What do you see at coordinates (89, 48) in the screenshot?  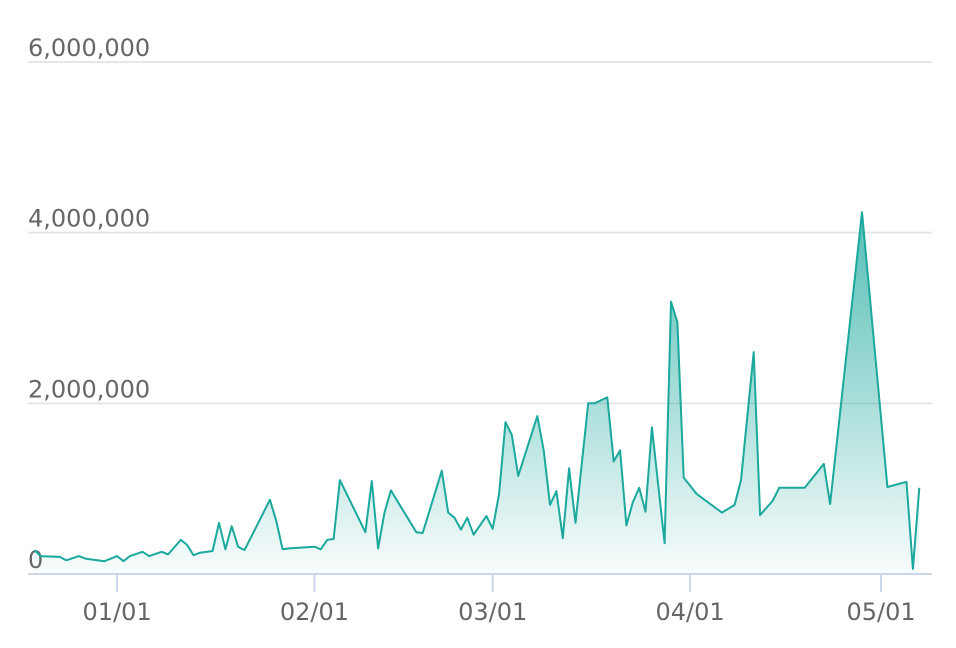 I see `y-tick-label: 6,000,000` at bounding box center [89, 48].